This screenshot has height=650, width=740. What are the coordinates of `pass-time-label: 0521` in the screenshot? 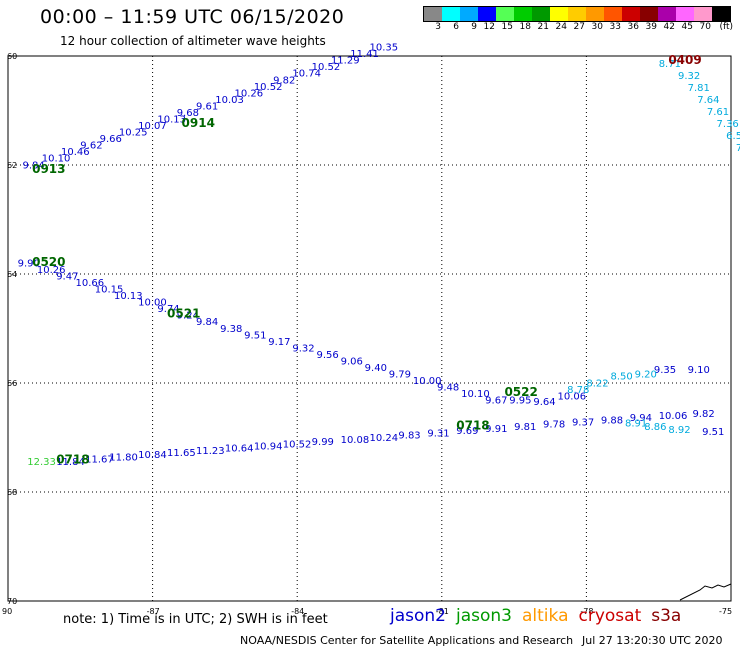 It's located at (183, 314).